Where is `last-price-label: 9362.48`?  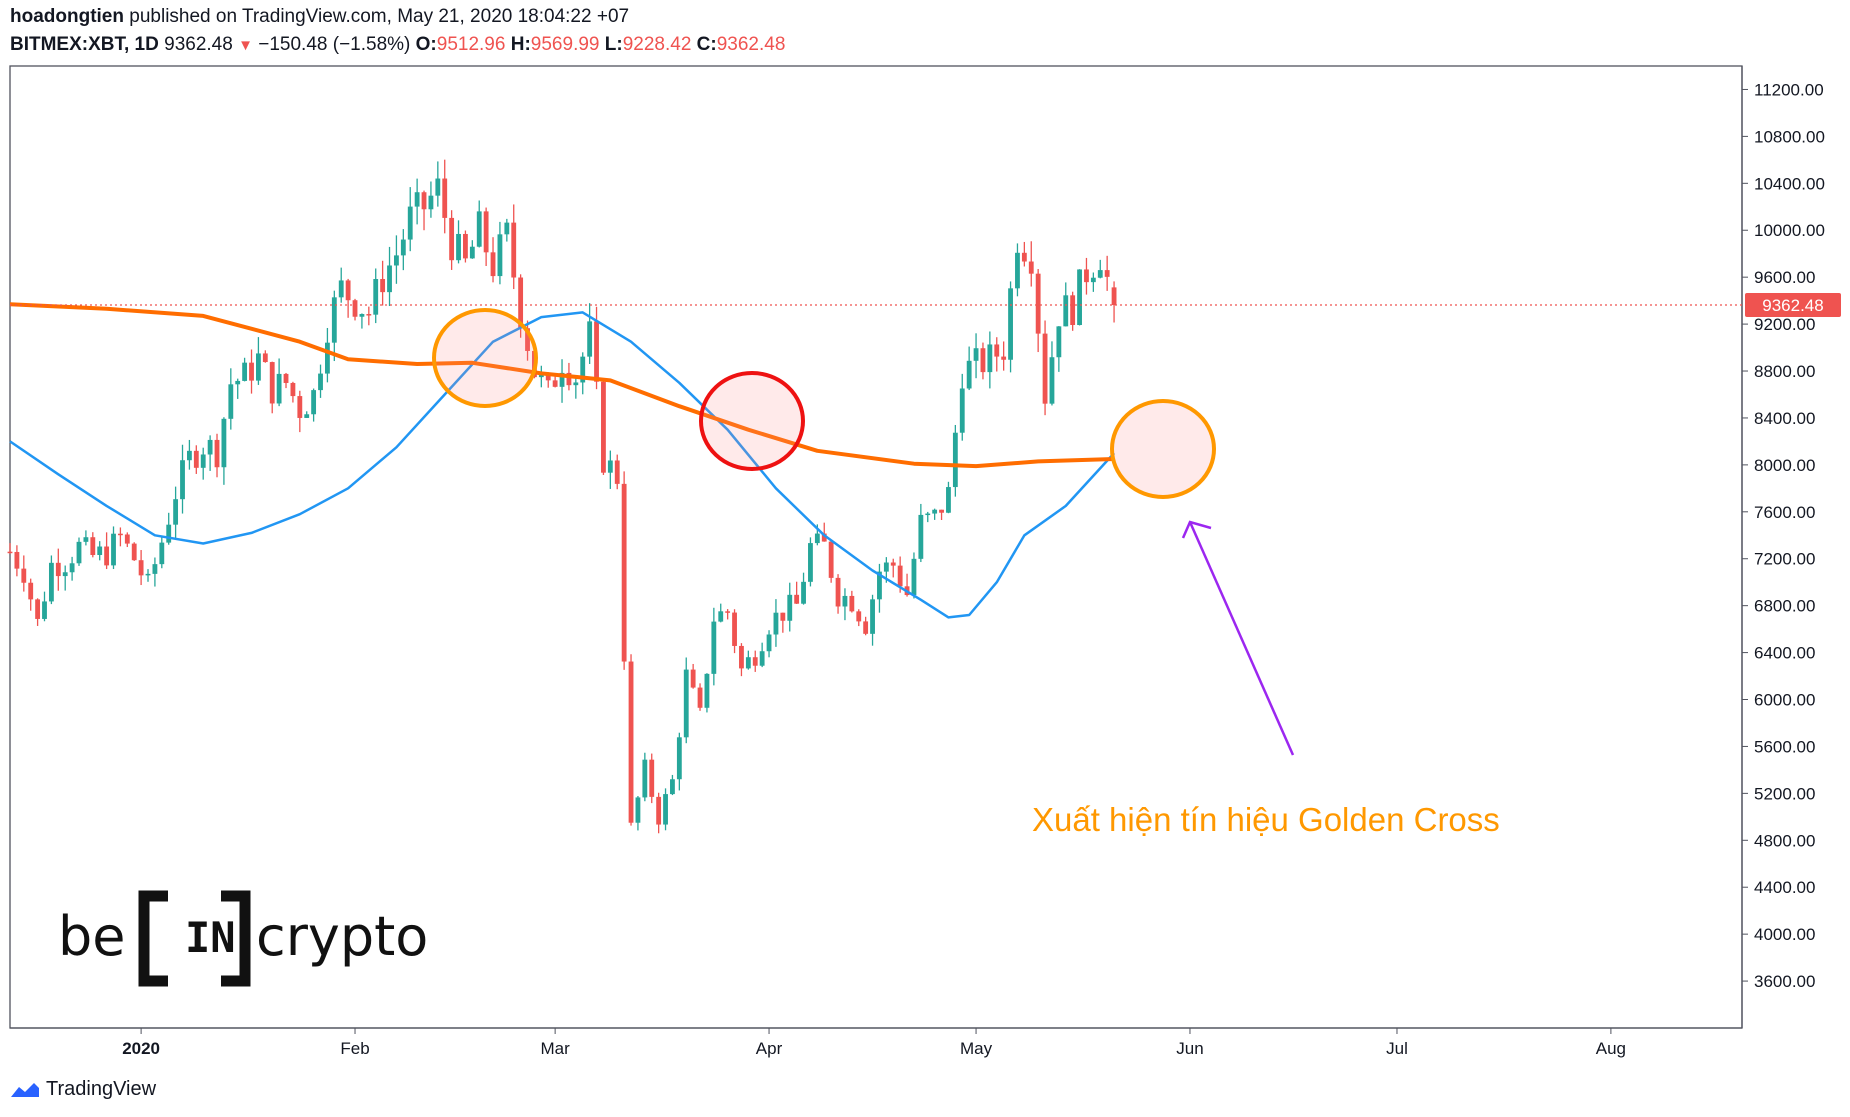
last-price-label: 9362.48 is located at coordinates (1792, 305).